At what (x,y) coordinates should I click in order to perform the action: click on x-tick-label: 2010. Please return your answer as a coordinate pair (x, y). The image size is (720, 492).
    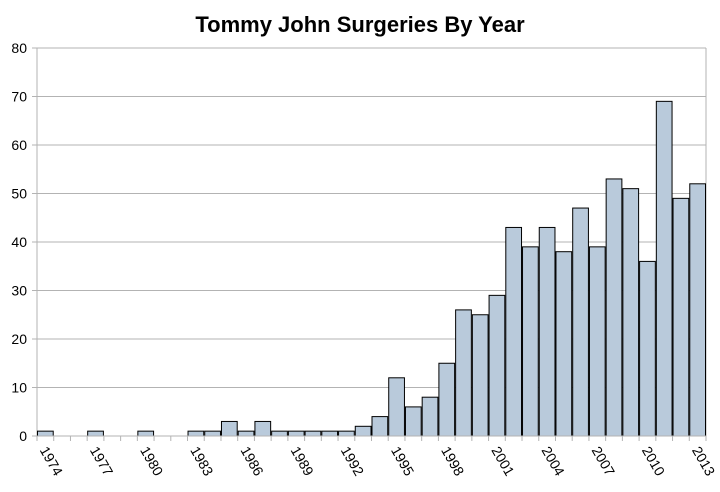
    Looking at the image, I should click on (654, 461).